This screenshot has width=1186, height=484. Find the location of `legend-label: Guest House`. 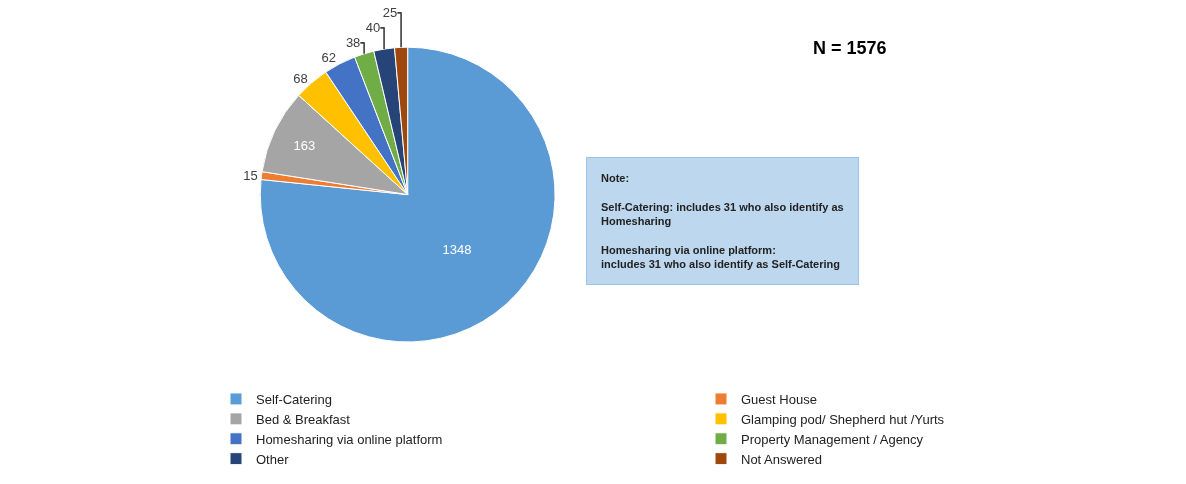

legend-label: Guest House is located at coordinates (779, 400).